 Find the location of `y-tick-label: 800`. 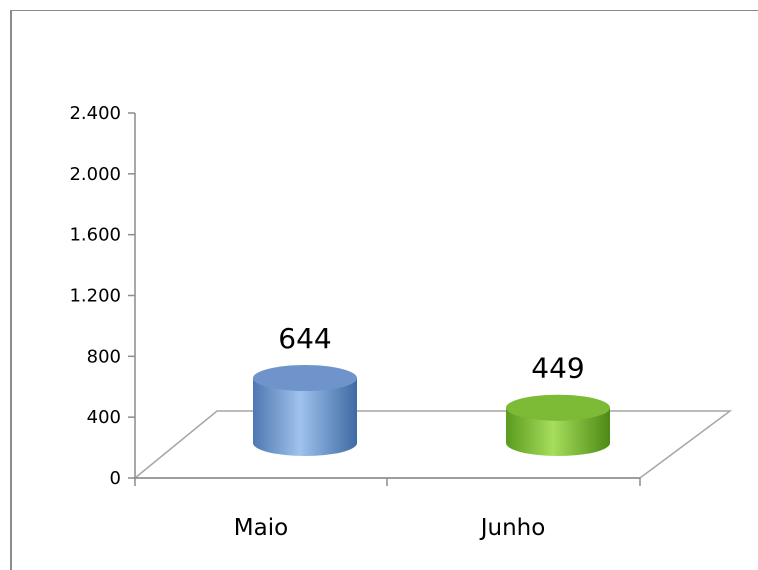

y-tick-label: 800 is located at coordinates (104, 356).